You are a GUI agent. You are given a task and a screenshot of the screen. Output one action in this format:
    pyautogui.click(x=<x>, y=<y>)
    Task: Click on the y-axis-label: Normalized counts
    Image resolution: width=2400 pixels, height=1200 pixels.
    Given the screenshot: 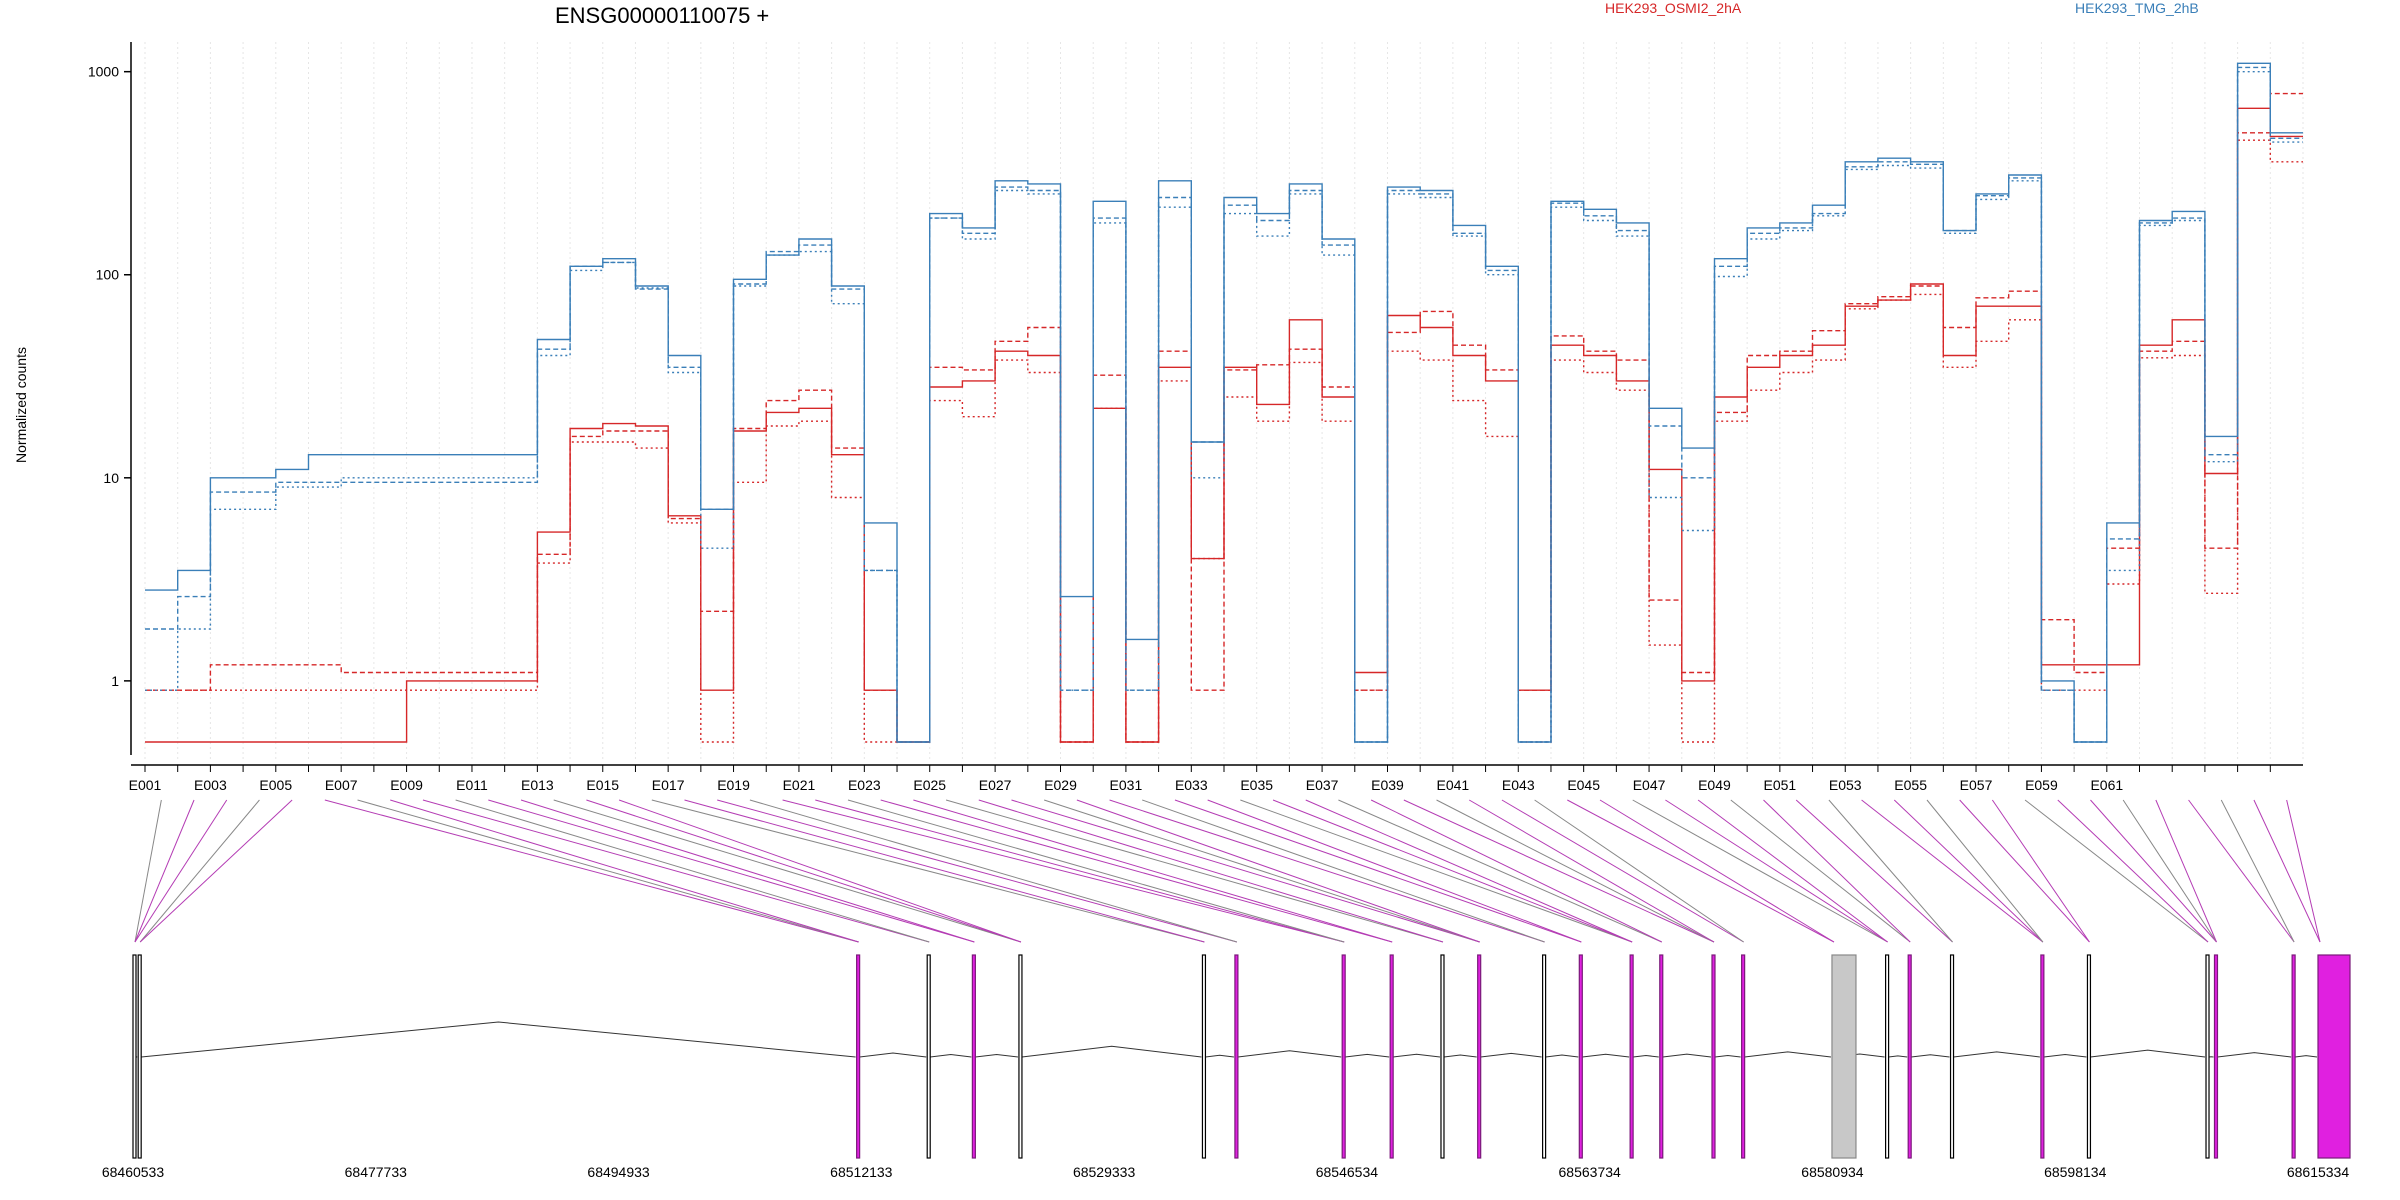 What is the action you would take?
    pyautogui.click(x=21, y=405)
    